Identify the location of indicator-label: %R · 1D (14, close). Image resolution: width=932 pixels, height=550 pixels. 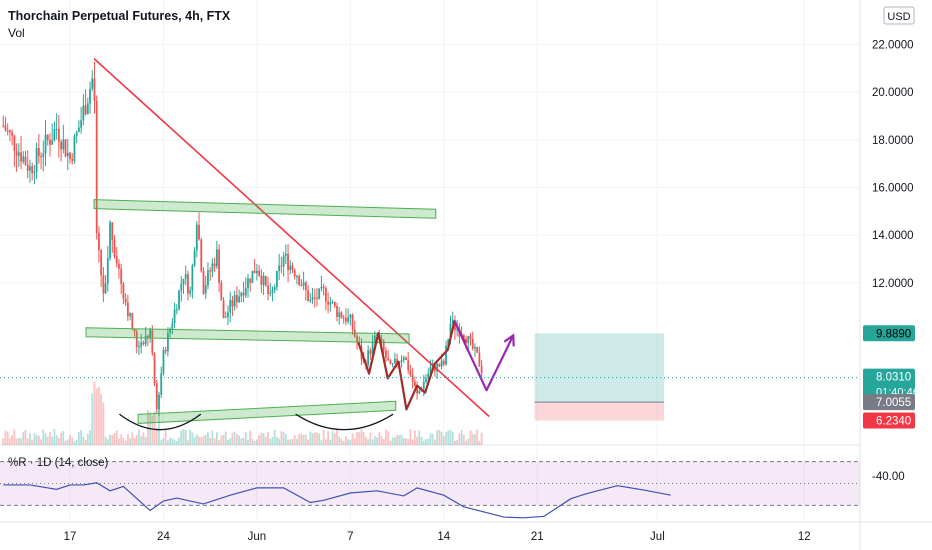
(58, 463).